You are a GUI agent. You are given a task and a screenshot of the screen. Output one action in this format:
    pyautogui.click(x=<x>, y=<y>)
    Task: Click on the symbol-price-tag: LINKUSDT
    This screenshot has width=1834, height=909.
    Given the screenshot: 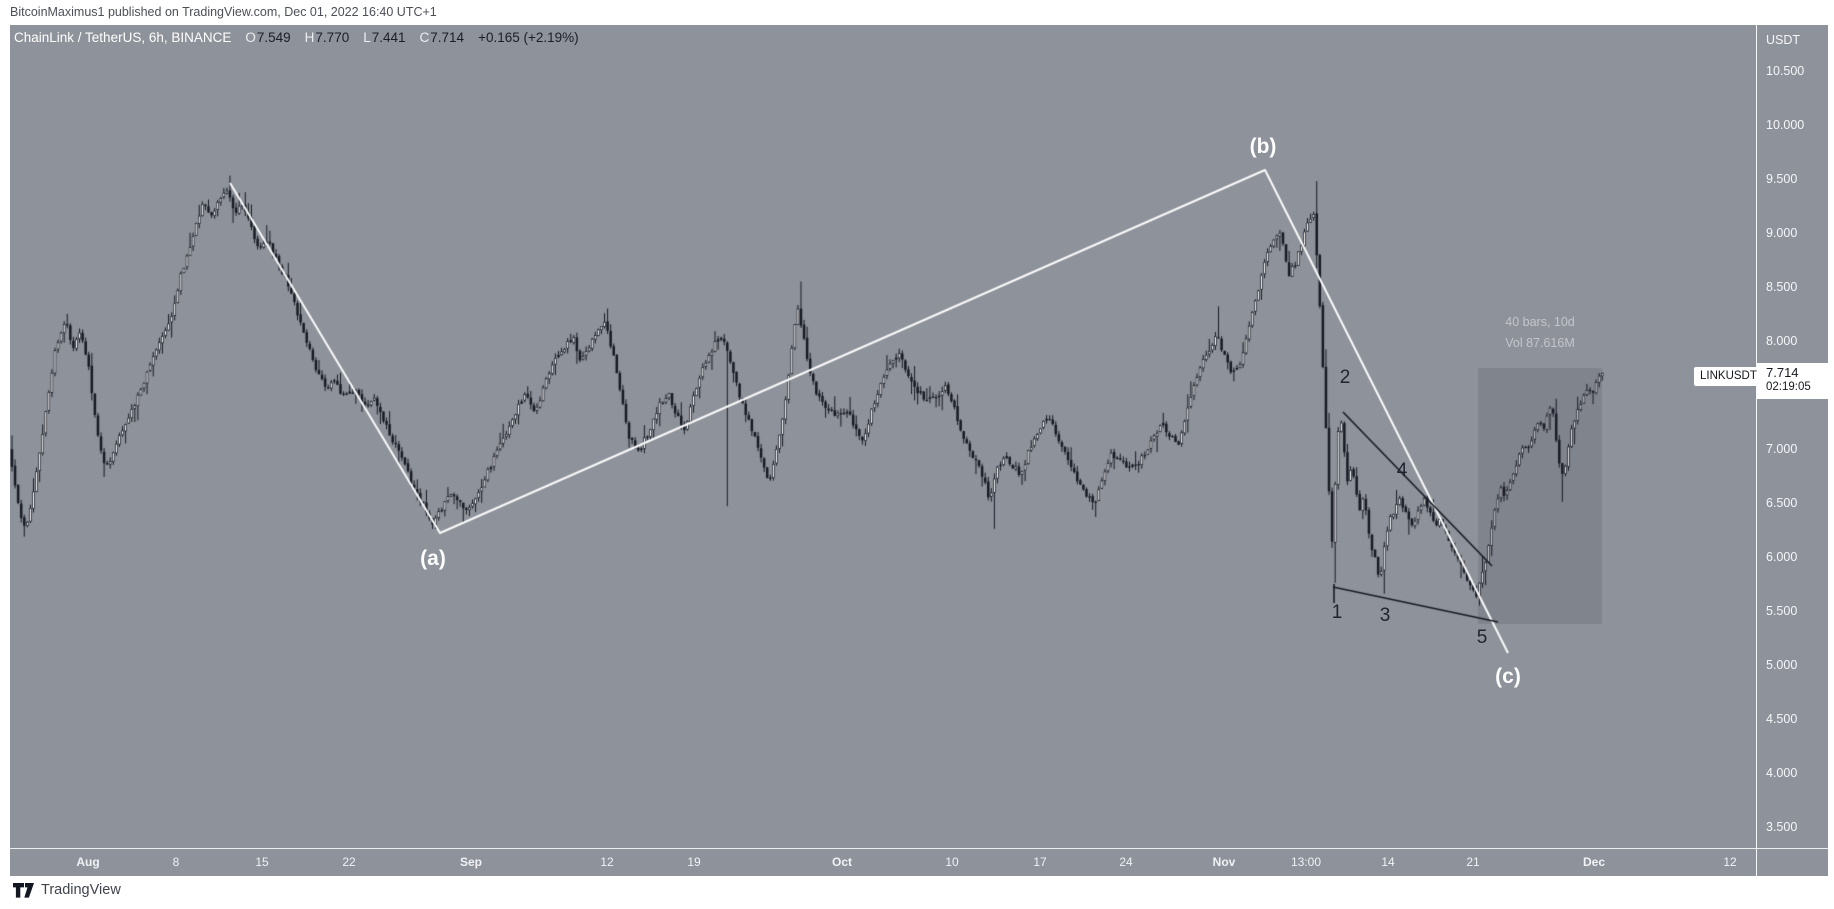 What is the action you would take?
    pyautogui.click(x=1728, y=376)
    